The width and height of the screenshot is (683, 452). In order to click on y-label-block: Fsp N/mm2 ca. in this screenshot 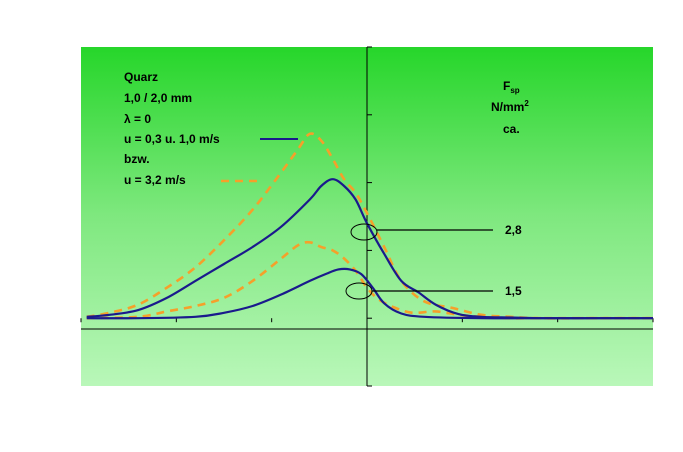, I will do `click(510, 107)`.